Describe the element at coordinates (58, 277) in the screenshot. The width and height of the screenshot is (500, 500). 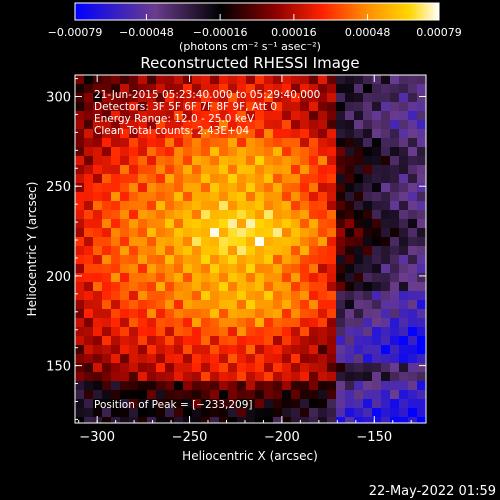
I see `y-tick-label: 200` at that location.